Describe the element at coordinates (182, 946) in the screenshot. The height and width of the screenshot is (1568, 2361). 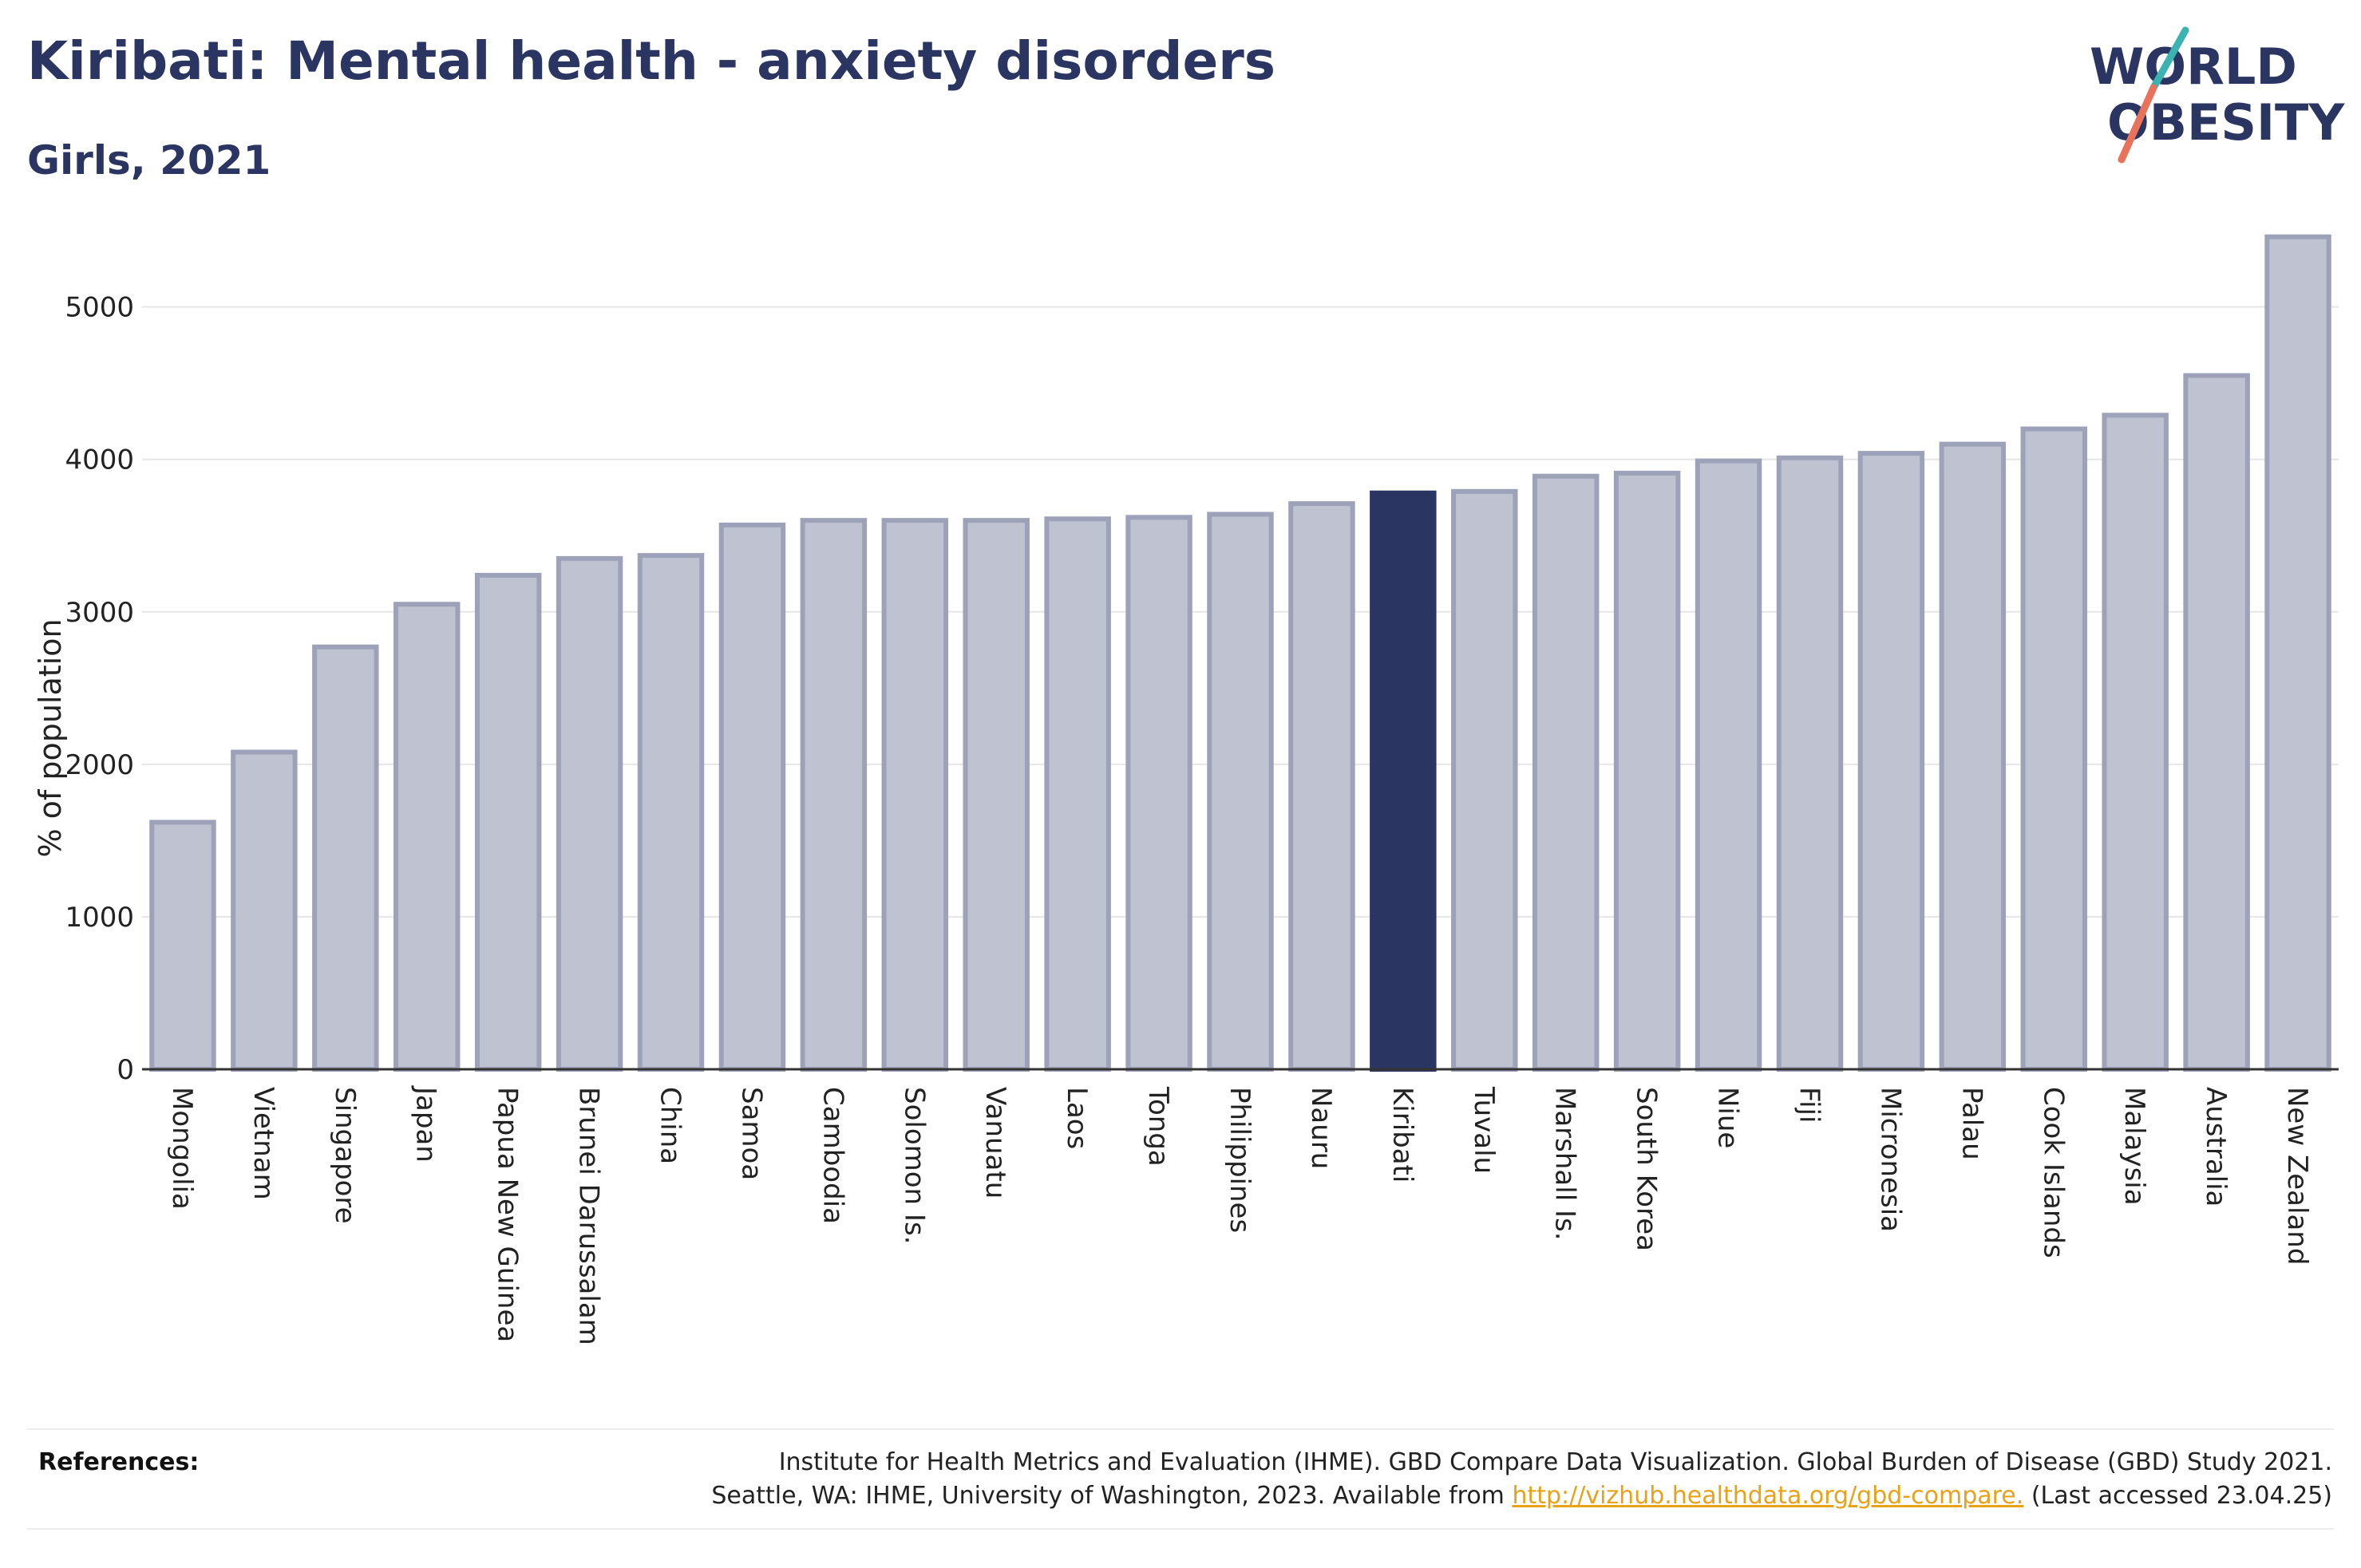
I see `bar-mongolia` at that location.